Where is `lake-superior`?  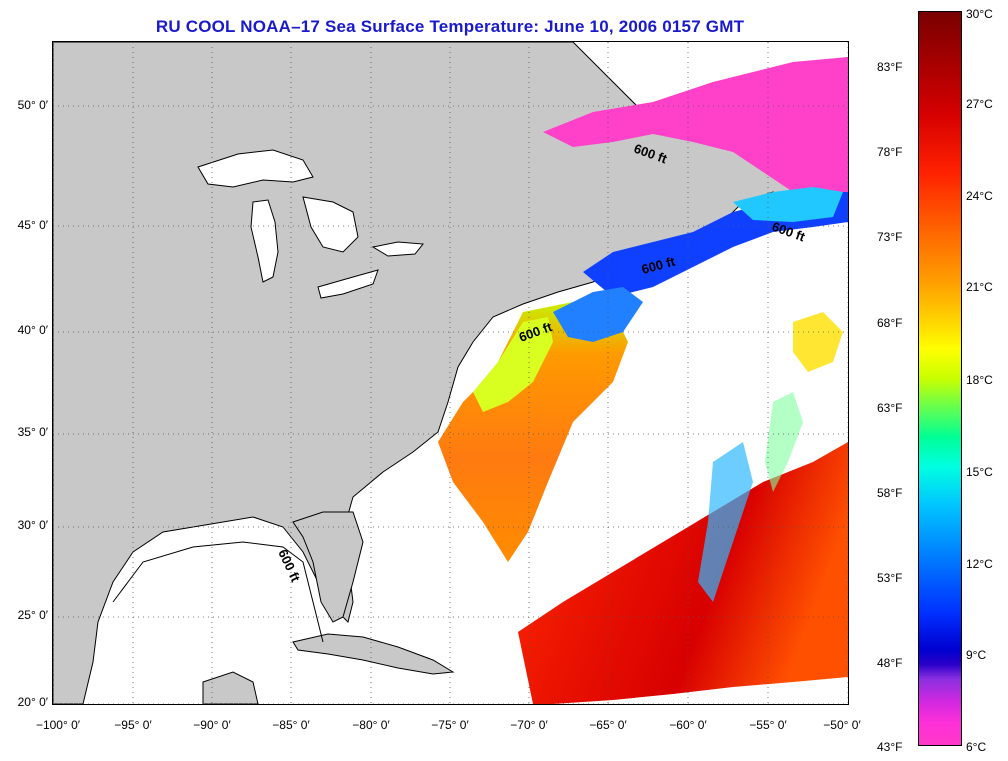
lake-superior is located at coordinates (255, 168).